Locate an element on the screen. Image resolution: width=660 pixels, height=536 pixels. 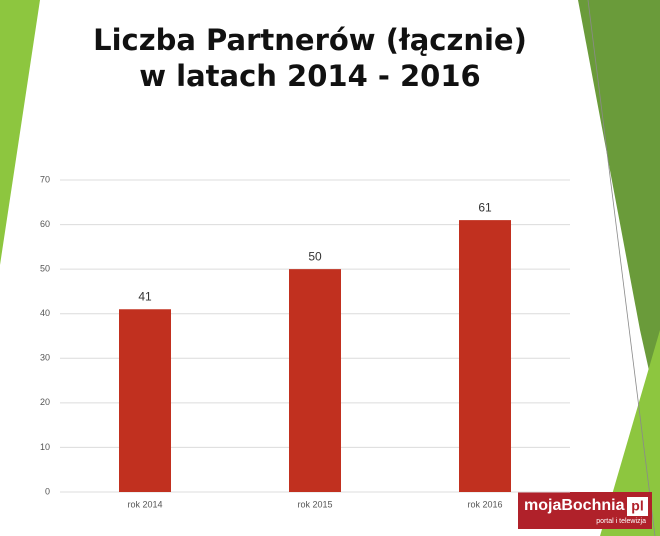
decor-right-dark is located at coordinates (619, 210).